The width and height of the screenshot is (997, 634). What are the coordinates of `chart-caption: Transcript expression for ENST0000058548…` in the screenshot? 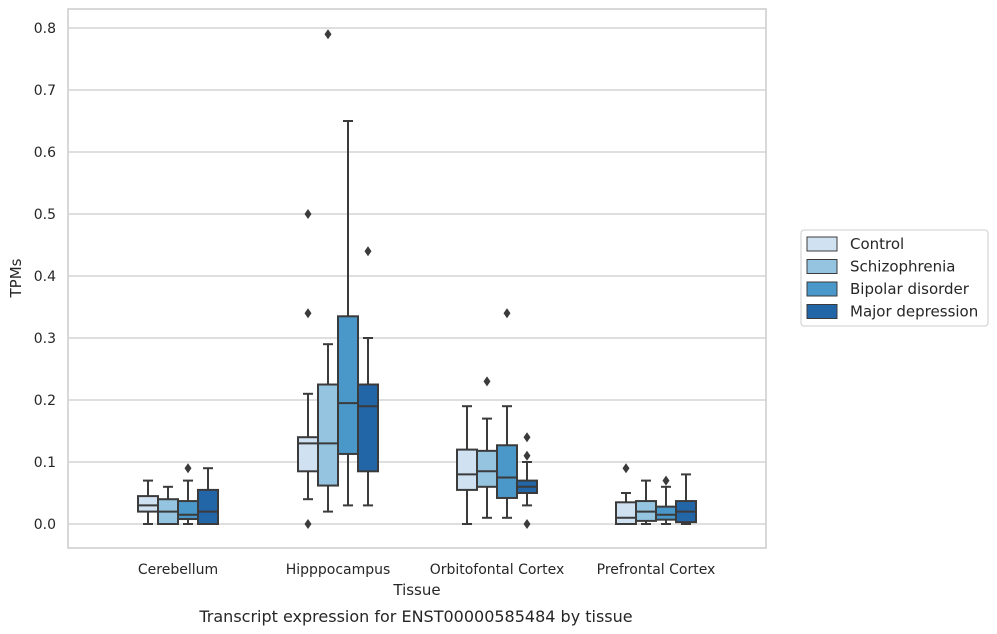 It's located at (415, 616).